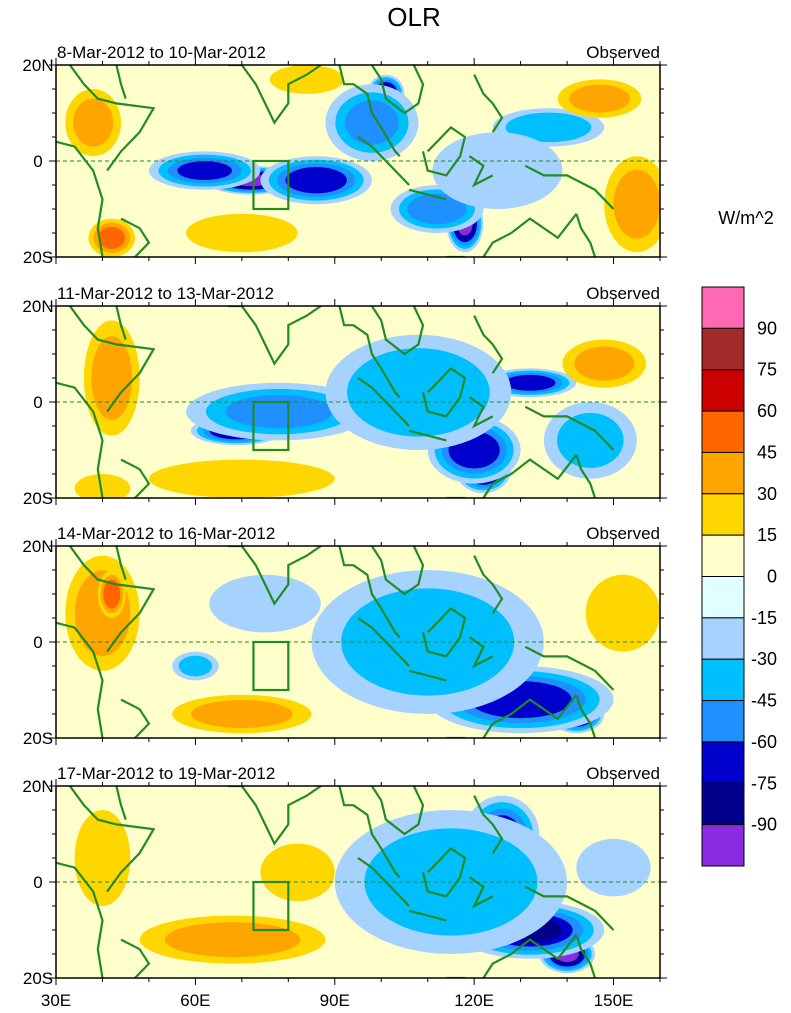  What do you see at coordinates (764, 825) in the screenshot?
I see `colorbar-label: -90` at bounding box center [764, 825].